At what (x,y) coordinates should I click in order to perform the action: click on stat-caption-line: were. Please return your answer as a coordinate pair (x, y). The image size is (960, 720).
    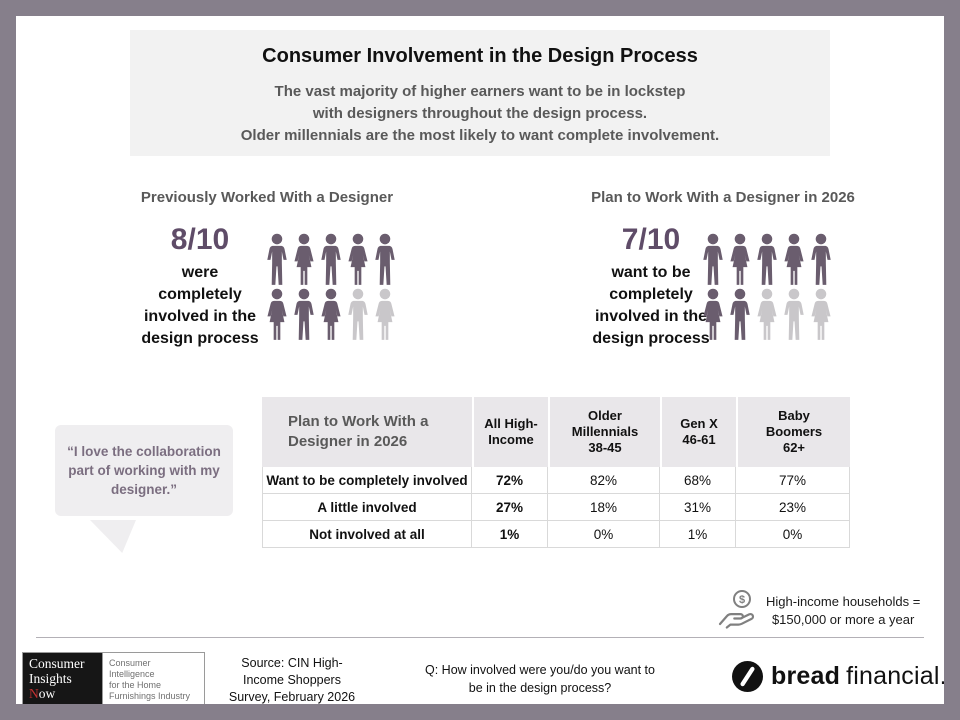
    Looking at the image, I should click on (200, 272).